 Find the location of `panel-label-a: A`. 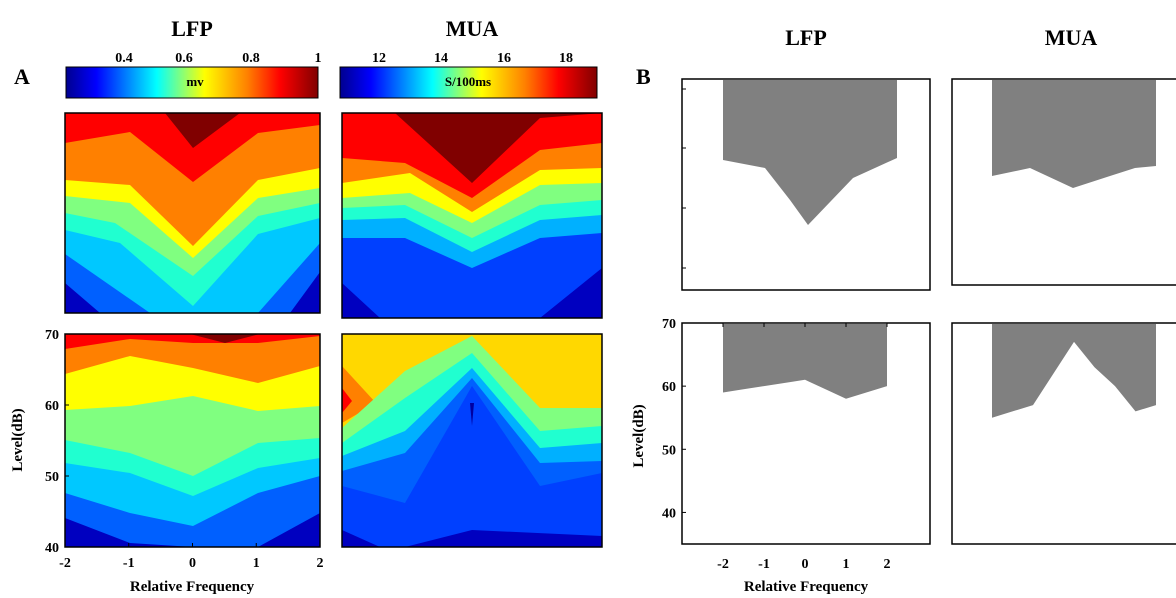

panel-label-a: A is located at coordinates (22, 76).